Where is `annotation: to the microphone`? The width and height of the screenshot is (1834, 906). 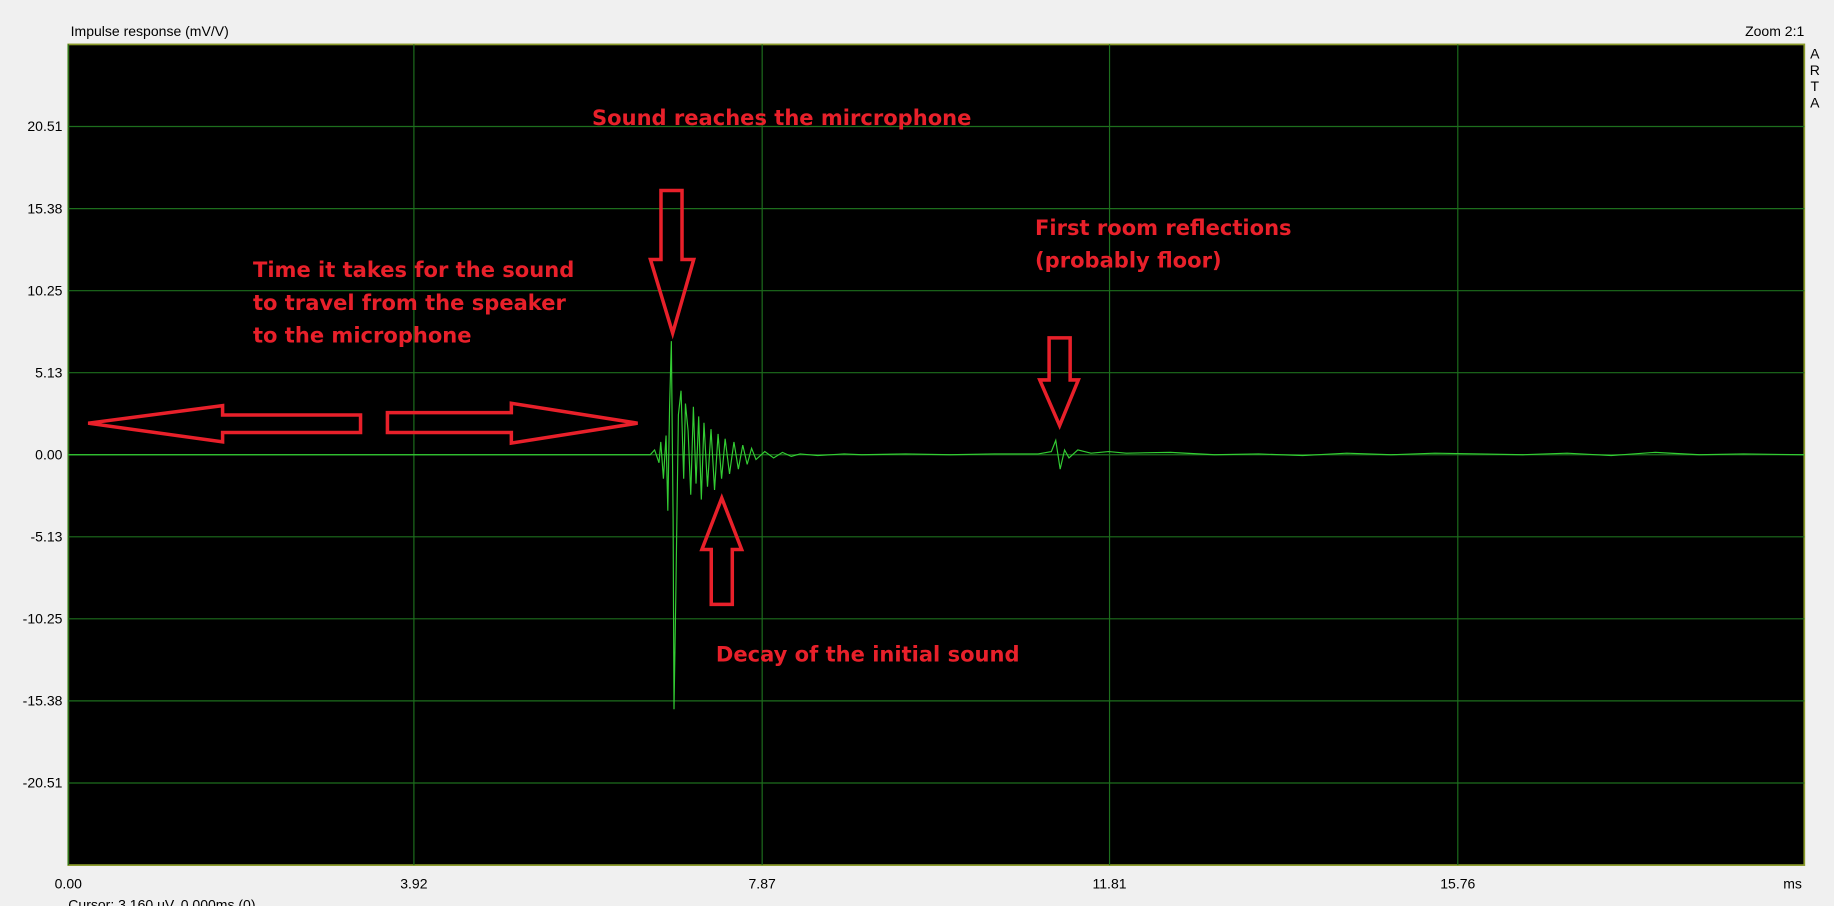 annotation: to the microphone is located at coordinates (362, 335).